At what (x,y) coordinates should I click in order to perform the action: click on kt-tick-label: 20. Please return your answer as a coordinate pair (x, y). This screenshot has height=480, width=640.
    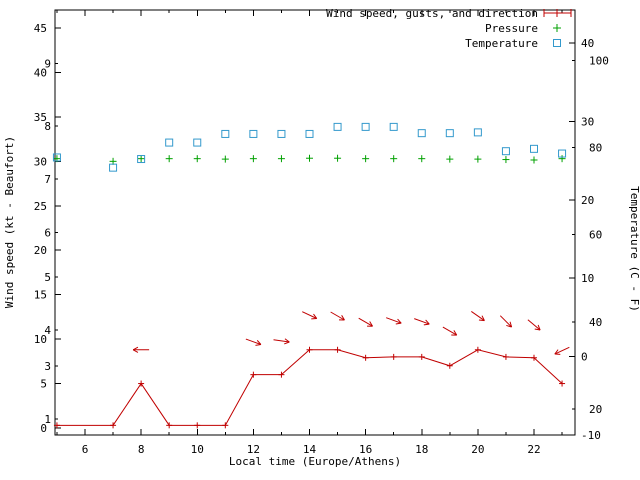
    Looking at the image, I should click on (40, 250).